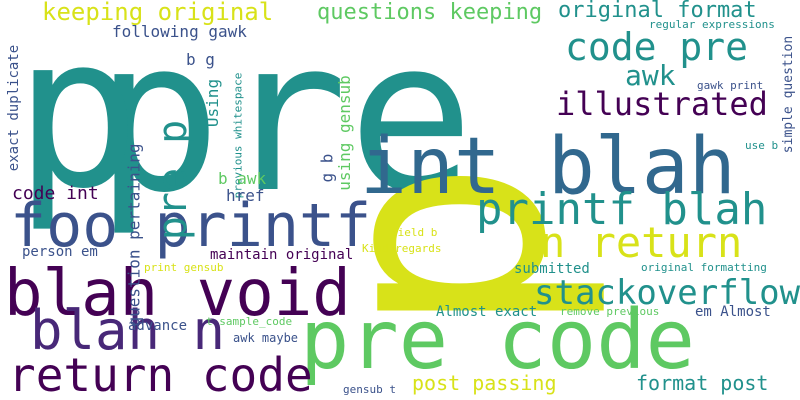 This screenshot has width=800, height=400. I want to click on word-following-gawk: following gawk, so click(179, 31).